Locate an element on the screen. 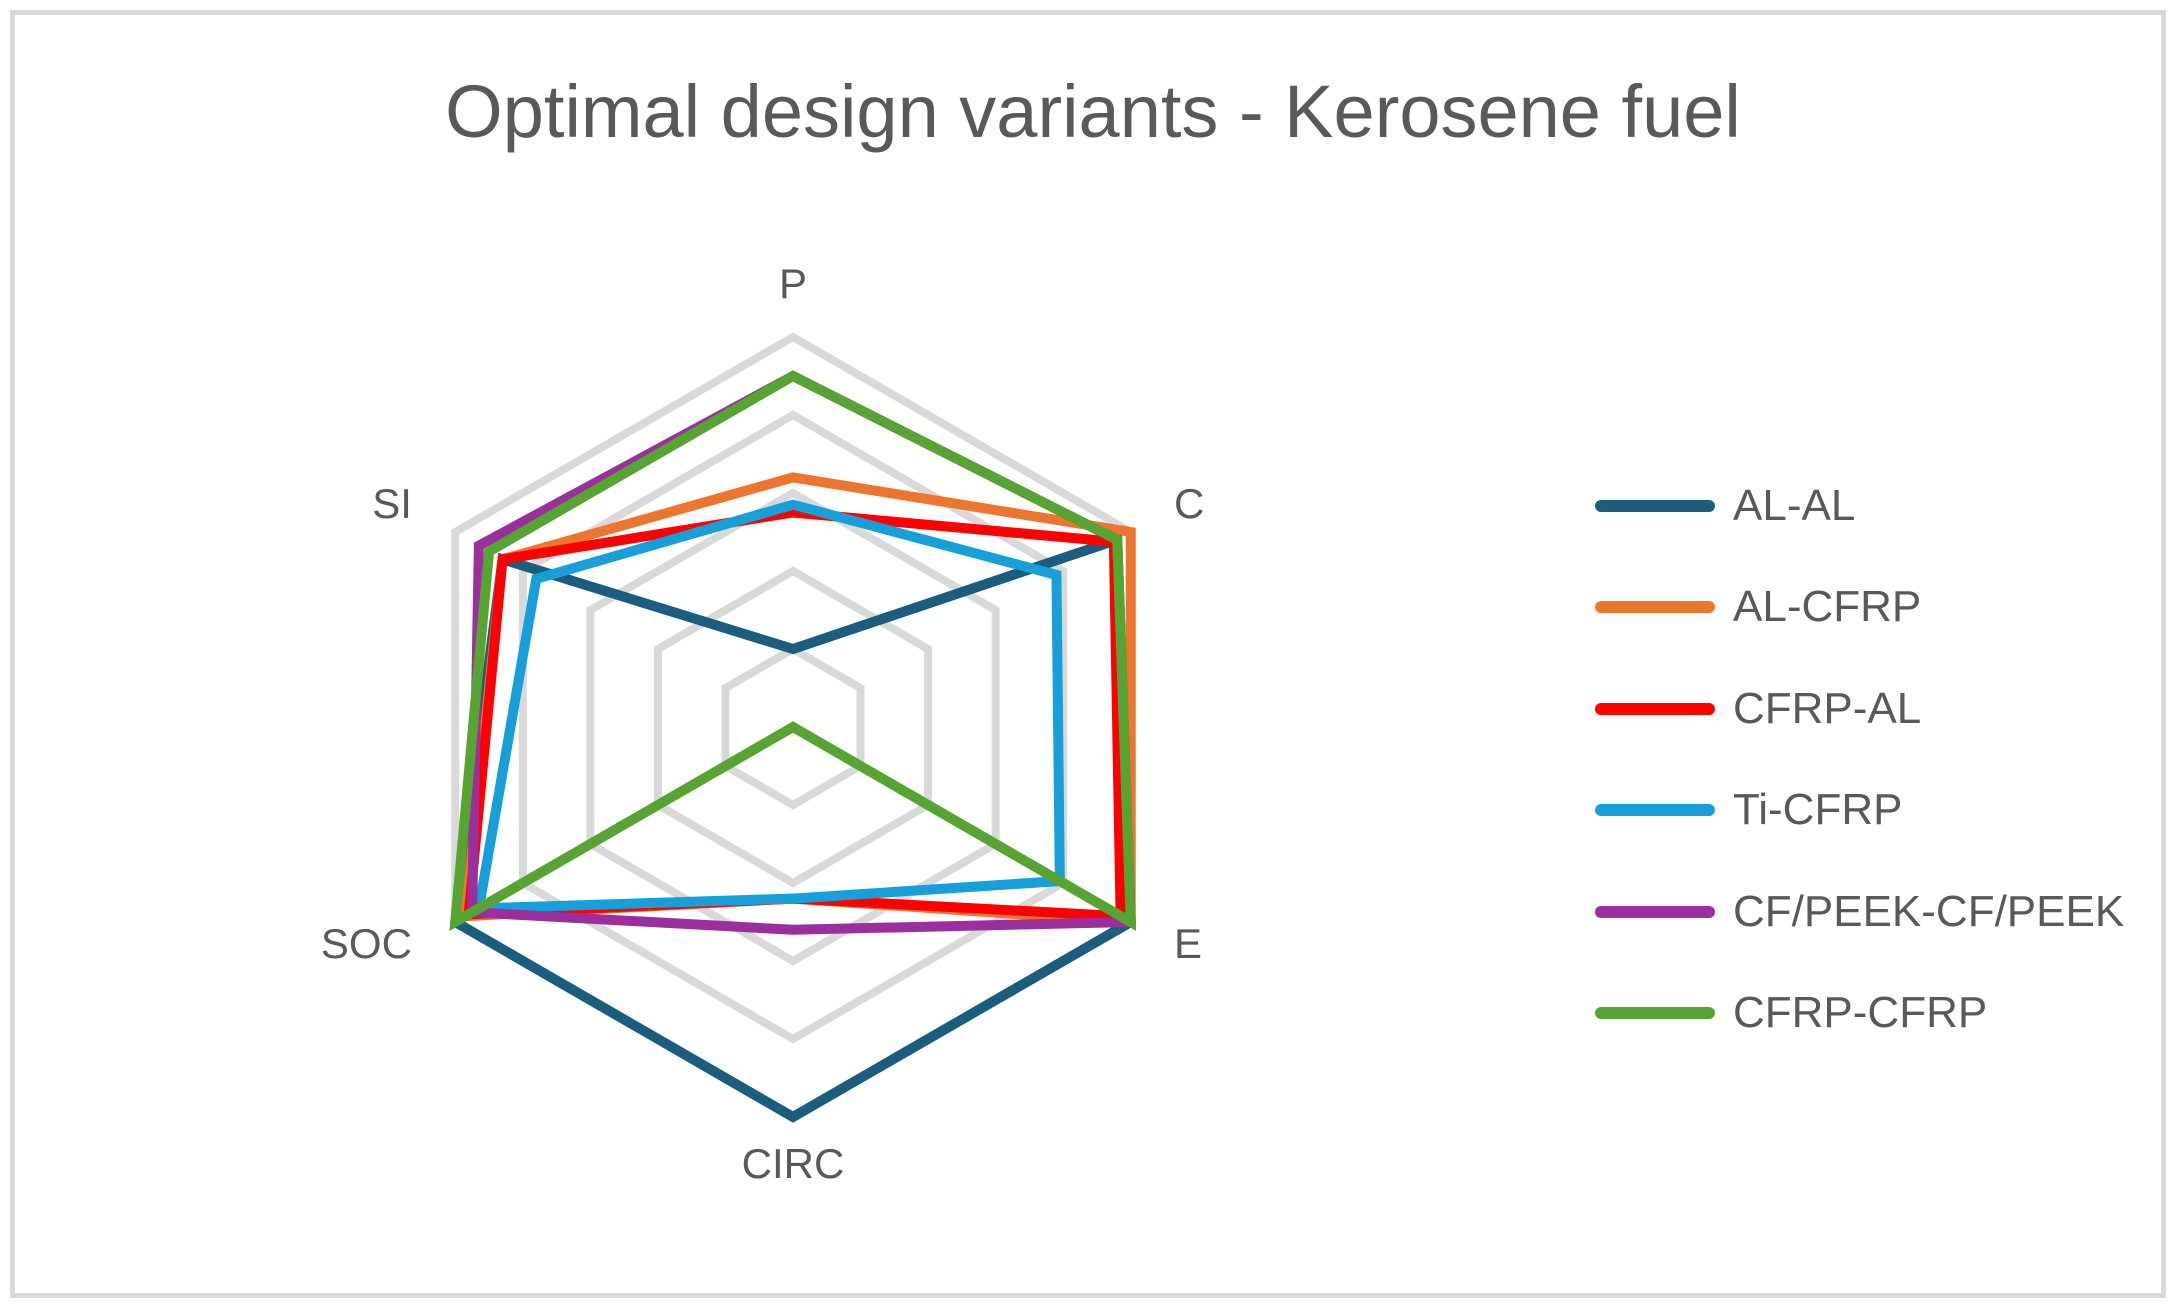 The height and width of the screenshot is (1312, 2184). legend-item-6: CFRP-CFRP is located at coordinates (1859, 1014).